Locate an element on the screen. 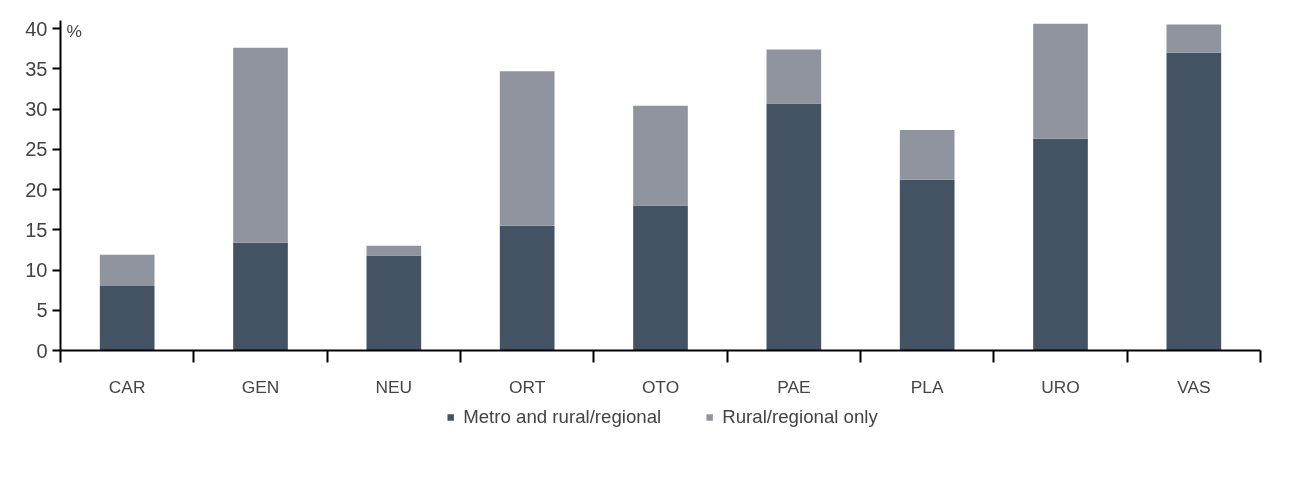 The height and width of the screenshot is (495, 1313). y-axis-title: % is located at coordinates (74, 30).